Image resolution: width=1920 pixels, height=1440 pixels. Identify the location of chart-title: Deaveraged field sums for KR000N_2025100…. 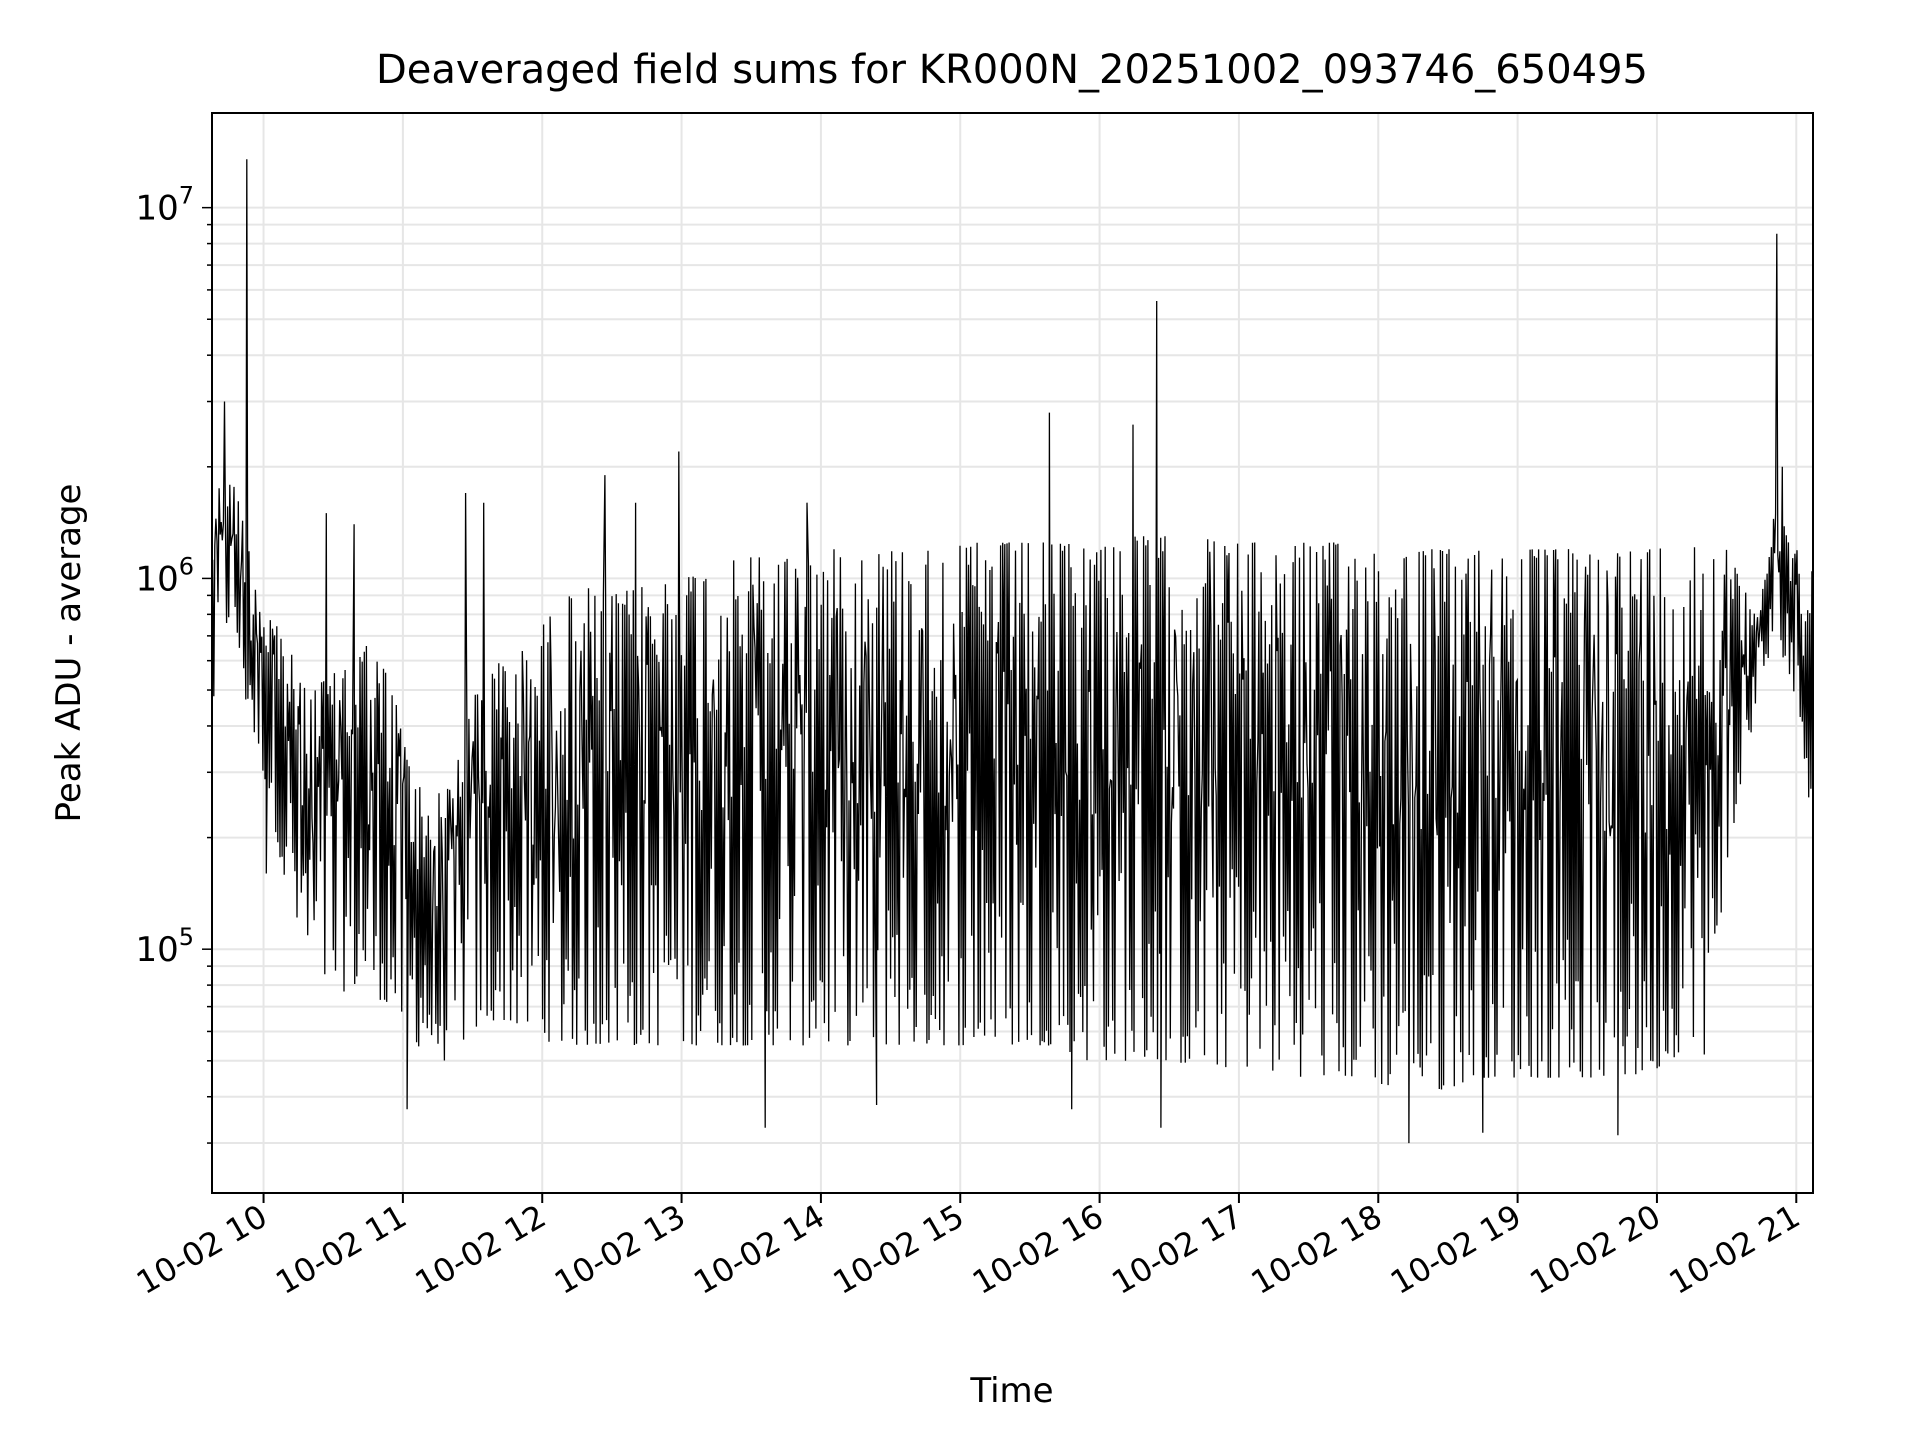
(1012, 70).